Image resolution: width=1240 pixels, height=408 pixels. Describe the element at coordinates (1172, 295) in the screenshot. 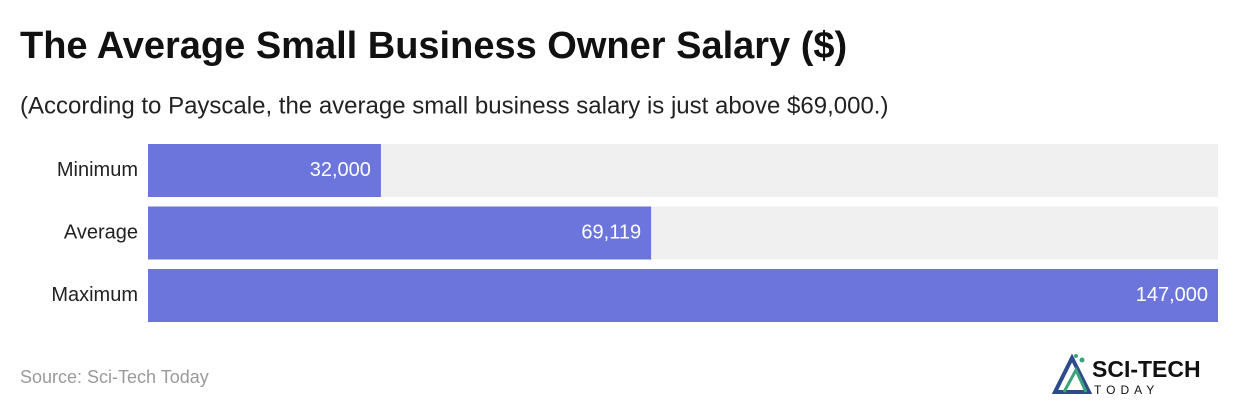

I see `value-label: 147,000` at that location.